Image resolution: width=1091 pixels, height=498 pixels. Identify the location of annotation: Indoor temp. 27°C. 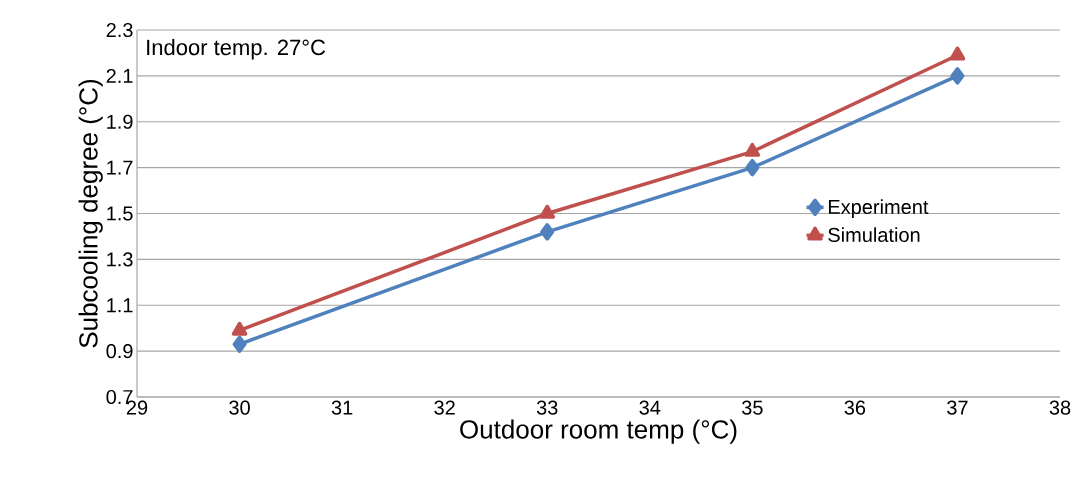
(236, 49).